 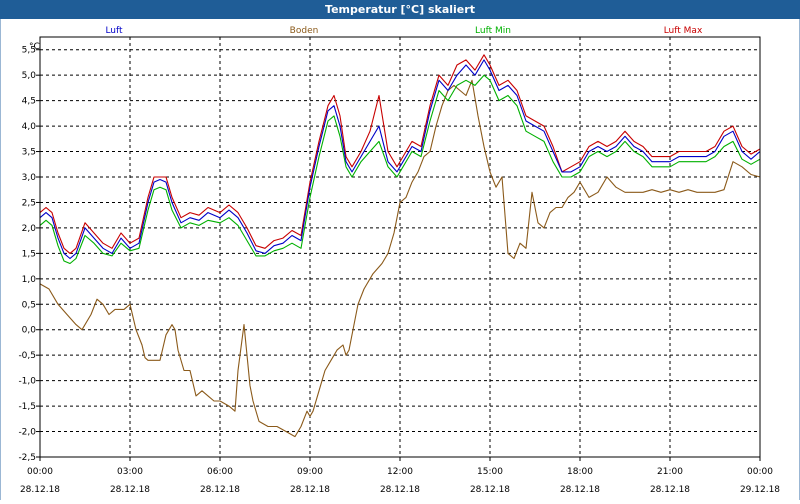 I want to click on y-tick-label: -2,0, so click(x=27, y=433).